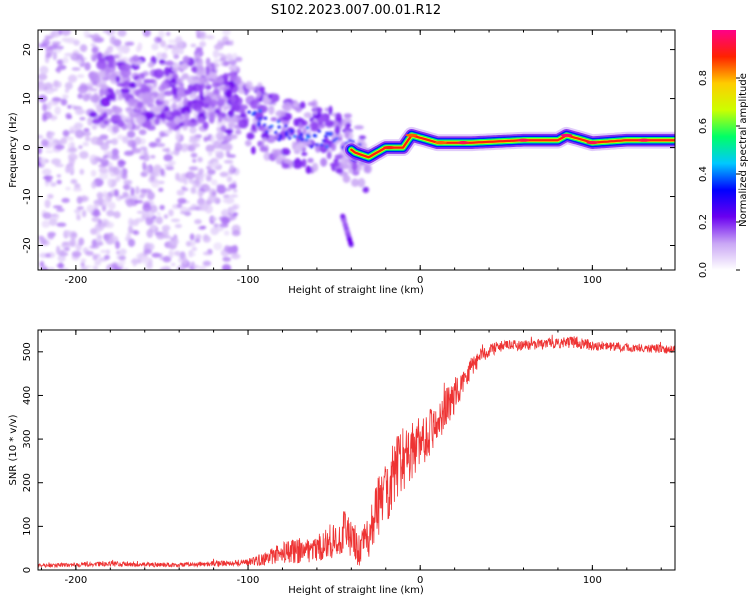  I want to click on colorbar-label: Normalized spectral amplitude, so click(743, 150).